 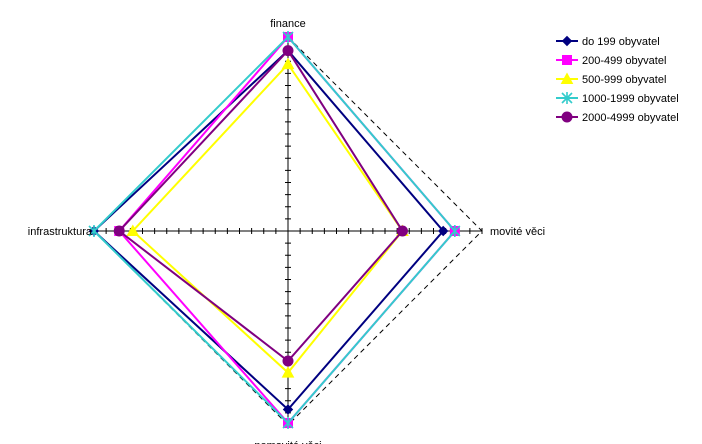 What do you see at coordinates (621, 42) in the screenshot?
I see `legend-label: do 199 obyvatel` at bounding box center [621, 42].